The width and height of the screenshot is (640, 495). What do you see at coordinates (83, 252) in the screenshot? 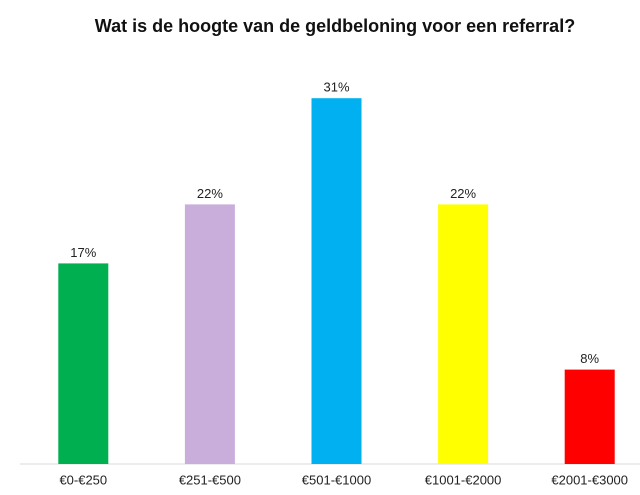
I see `value-label: 17%` at bounding box center [83, 252].